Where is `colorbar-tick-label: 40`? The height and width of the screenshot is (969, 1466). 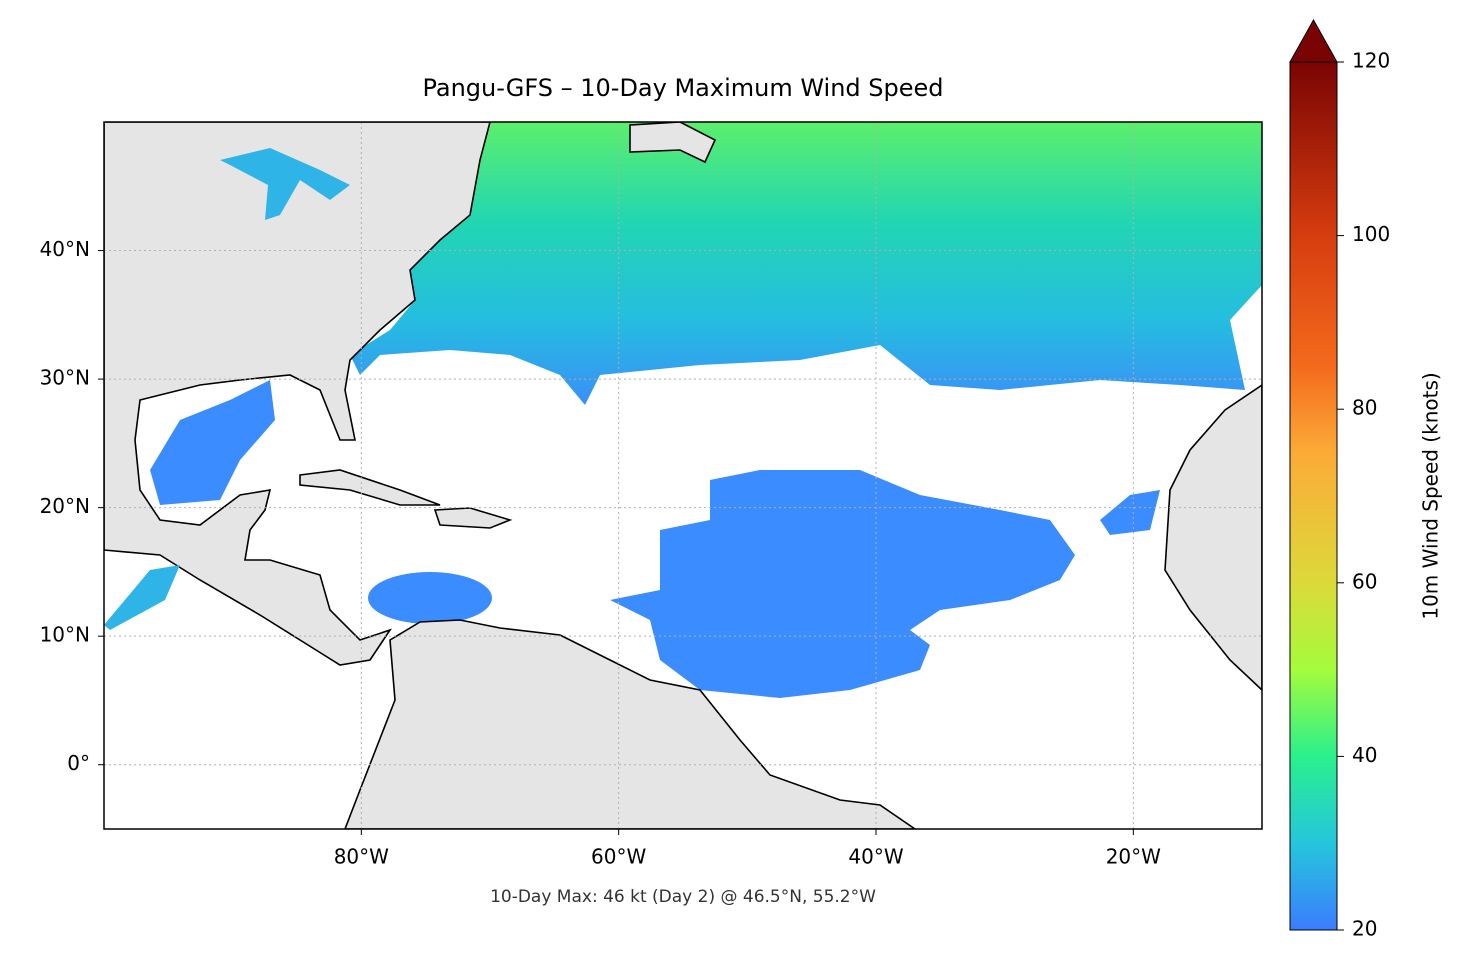 colorbar-tick-label: 40 is located at coordinates (1364, 755).